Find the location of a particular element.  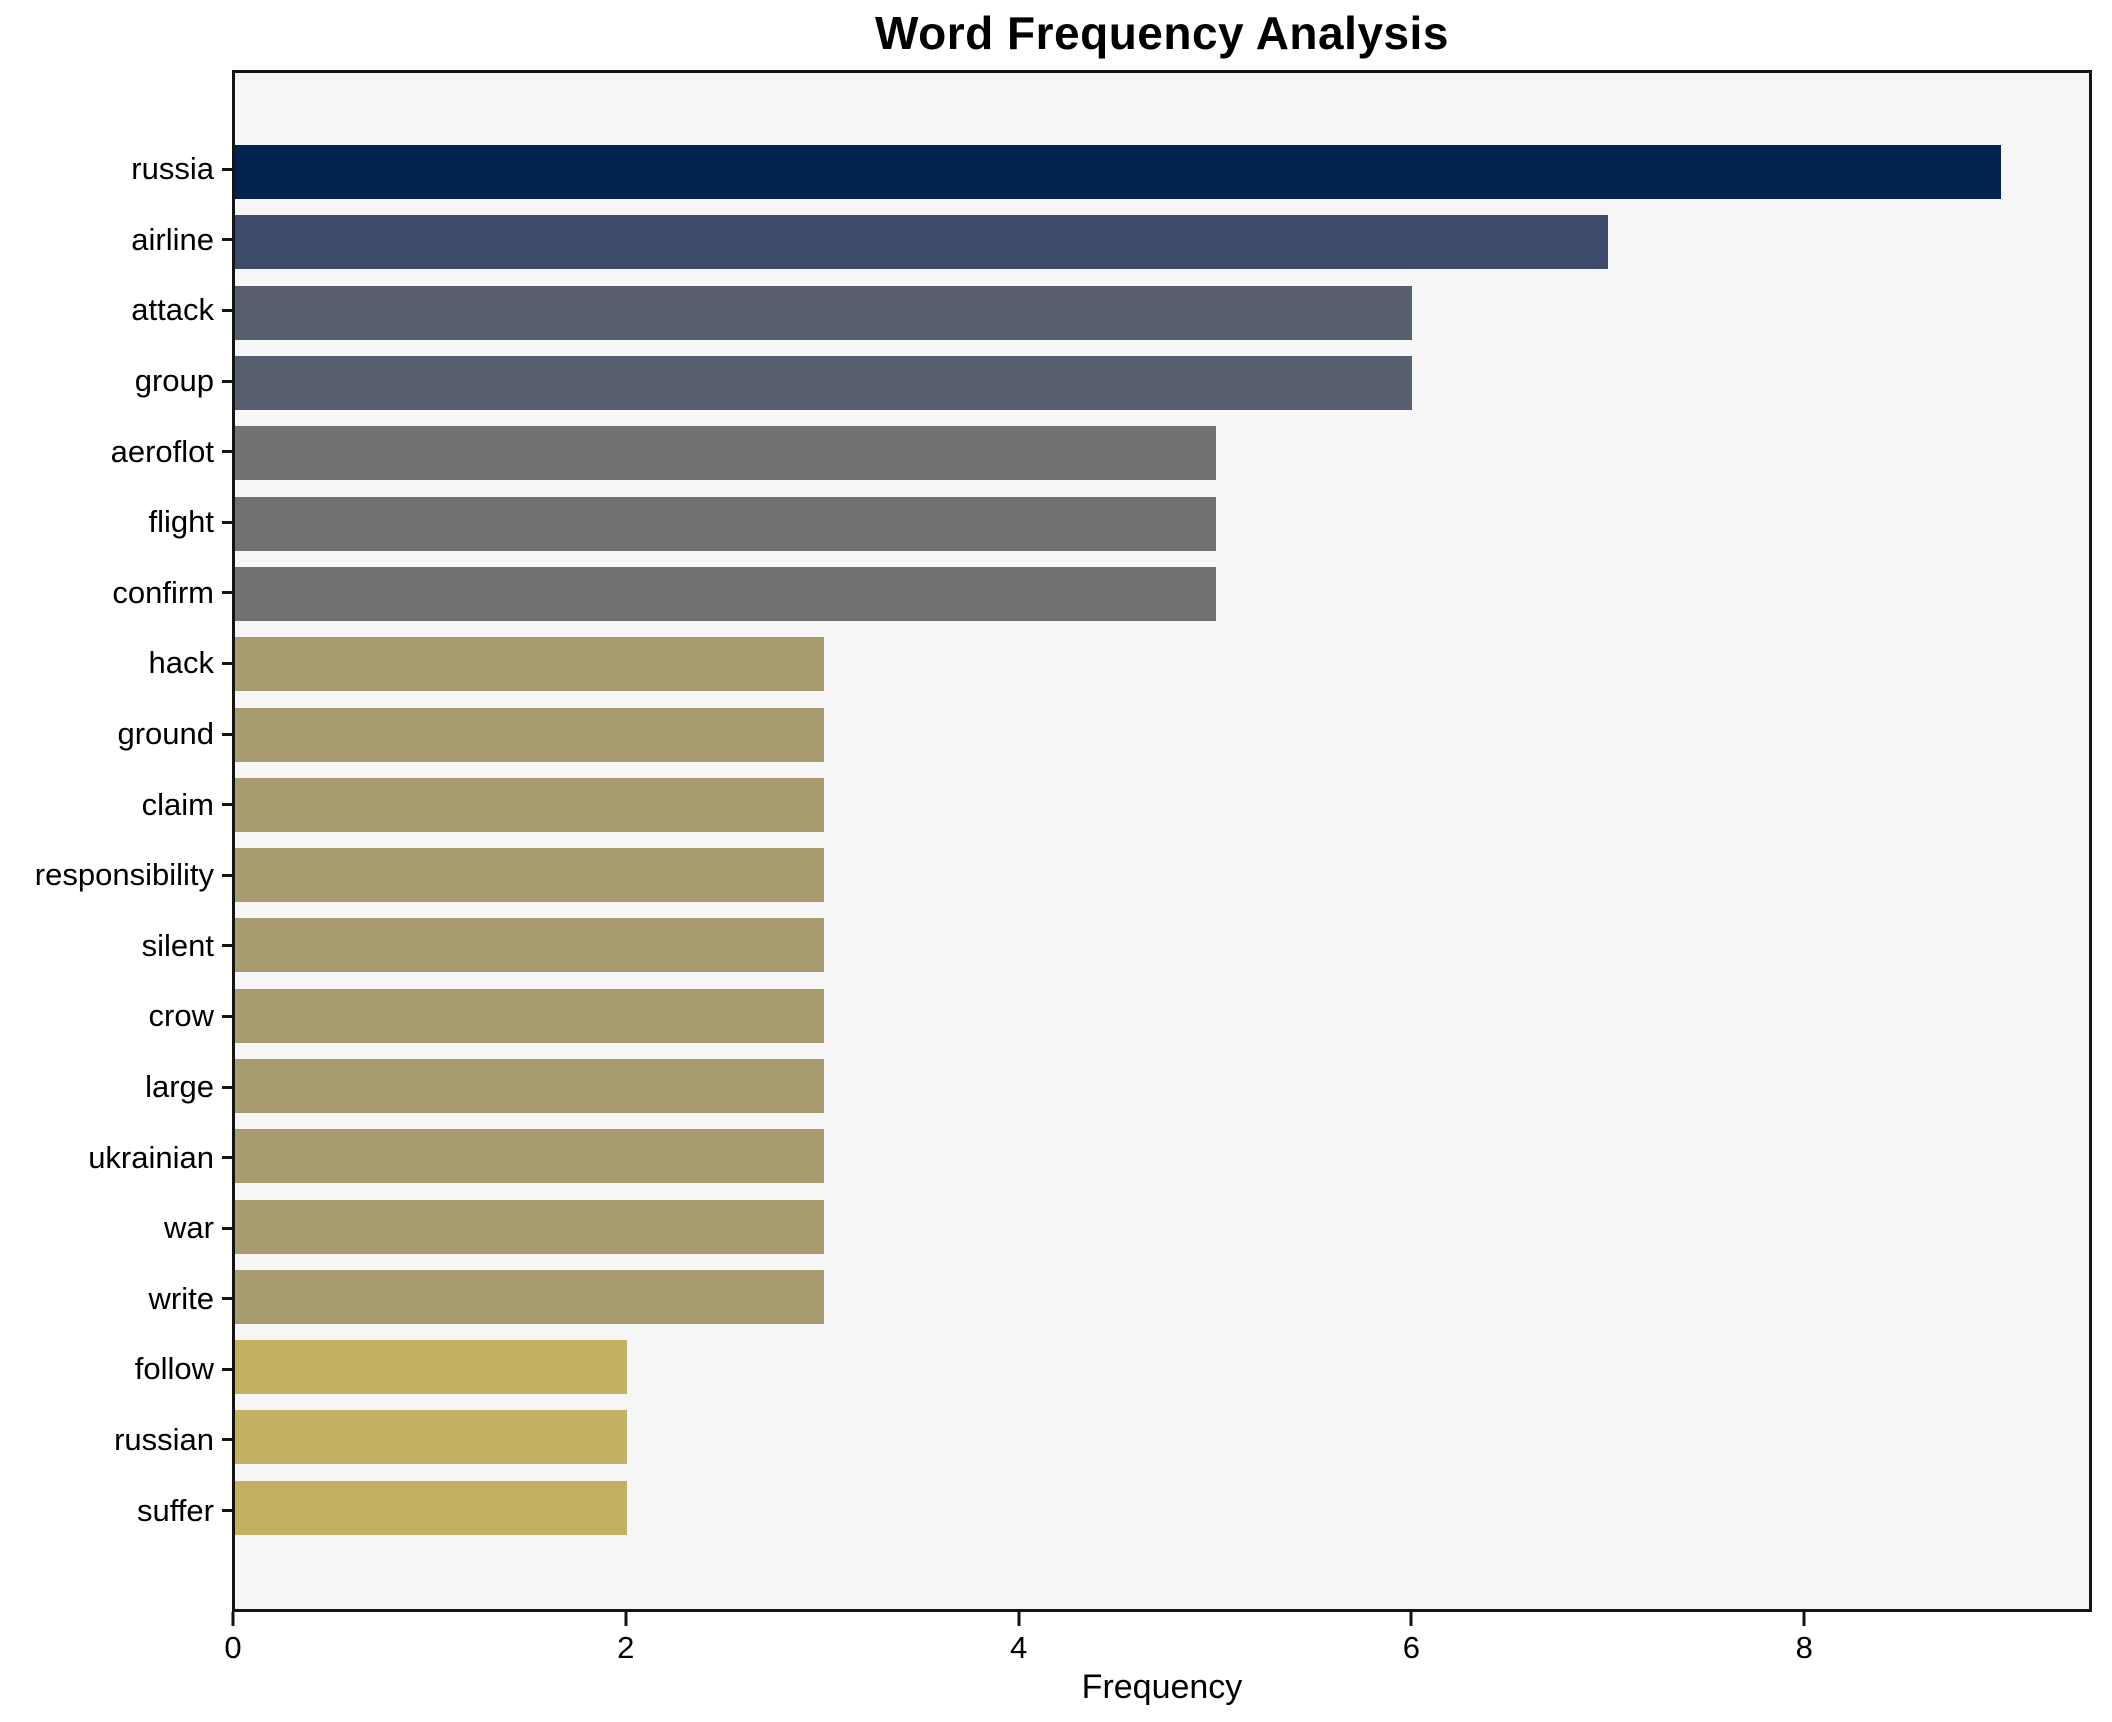

y-tick-label: hack is located at coordinates (181, 663).